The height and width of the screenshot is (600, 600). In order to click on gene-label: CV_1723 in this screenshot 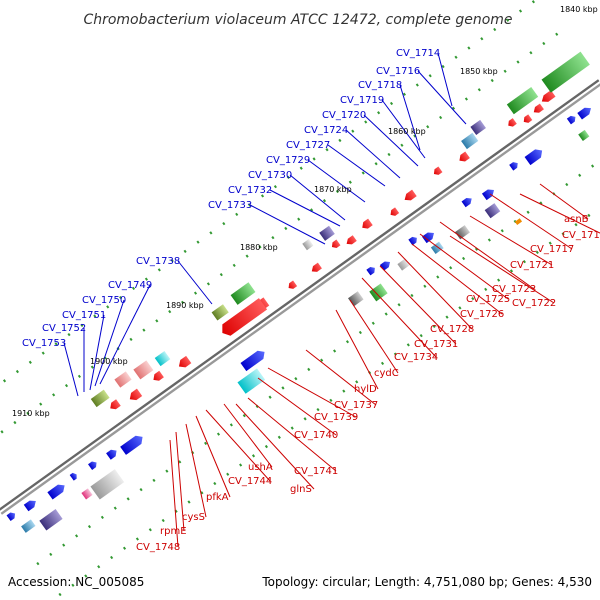, I will do `click(514, 289)`.